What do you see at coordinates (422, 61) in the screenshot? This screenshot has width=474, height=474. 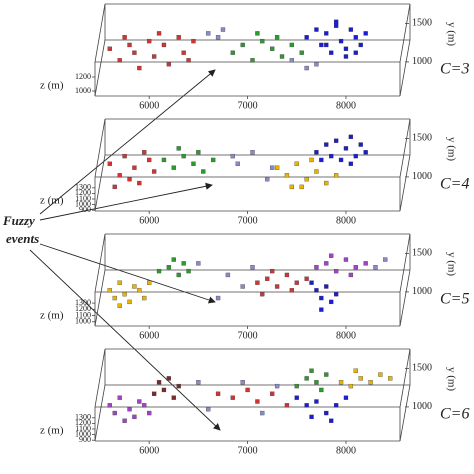 I see `y-tick-label: 1000` at bounding box center [422, 61].